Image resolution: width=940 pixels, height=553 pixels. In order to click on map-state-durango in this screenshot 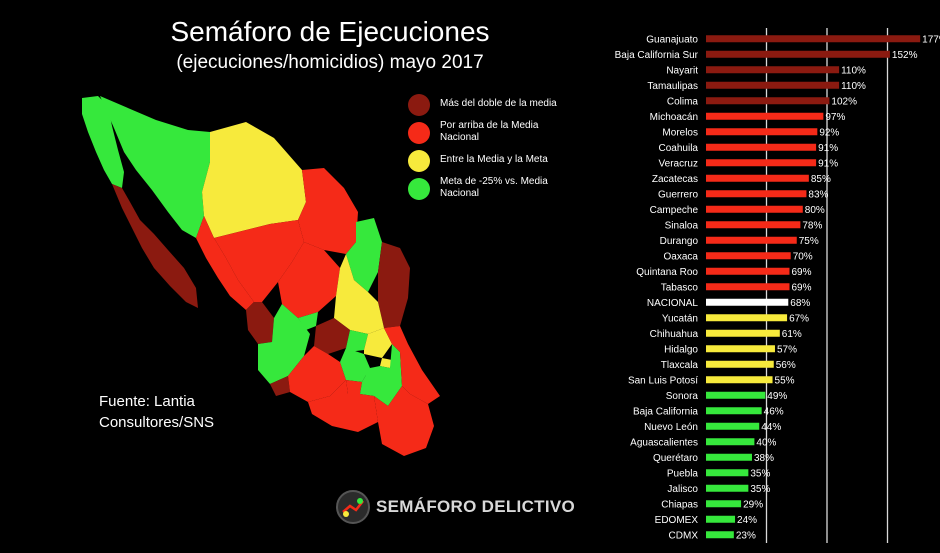, I will do `click(259, 261)`.